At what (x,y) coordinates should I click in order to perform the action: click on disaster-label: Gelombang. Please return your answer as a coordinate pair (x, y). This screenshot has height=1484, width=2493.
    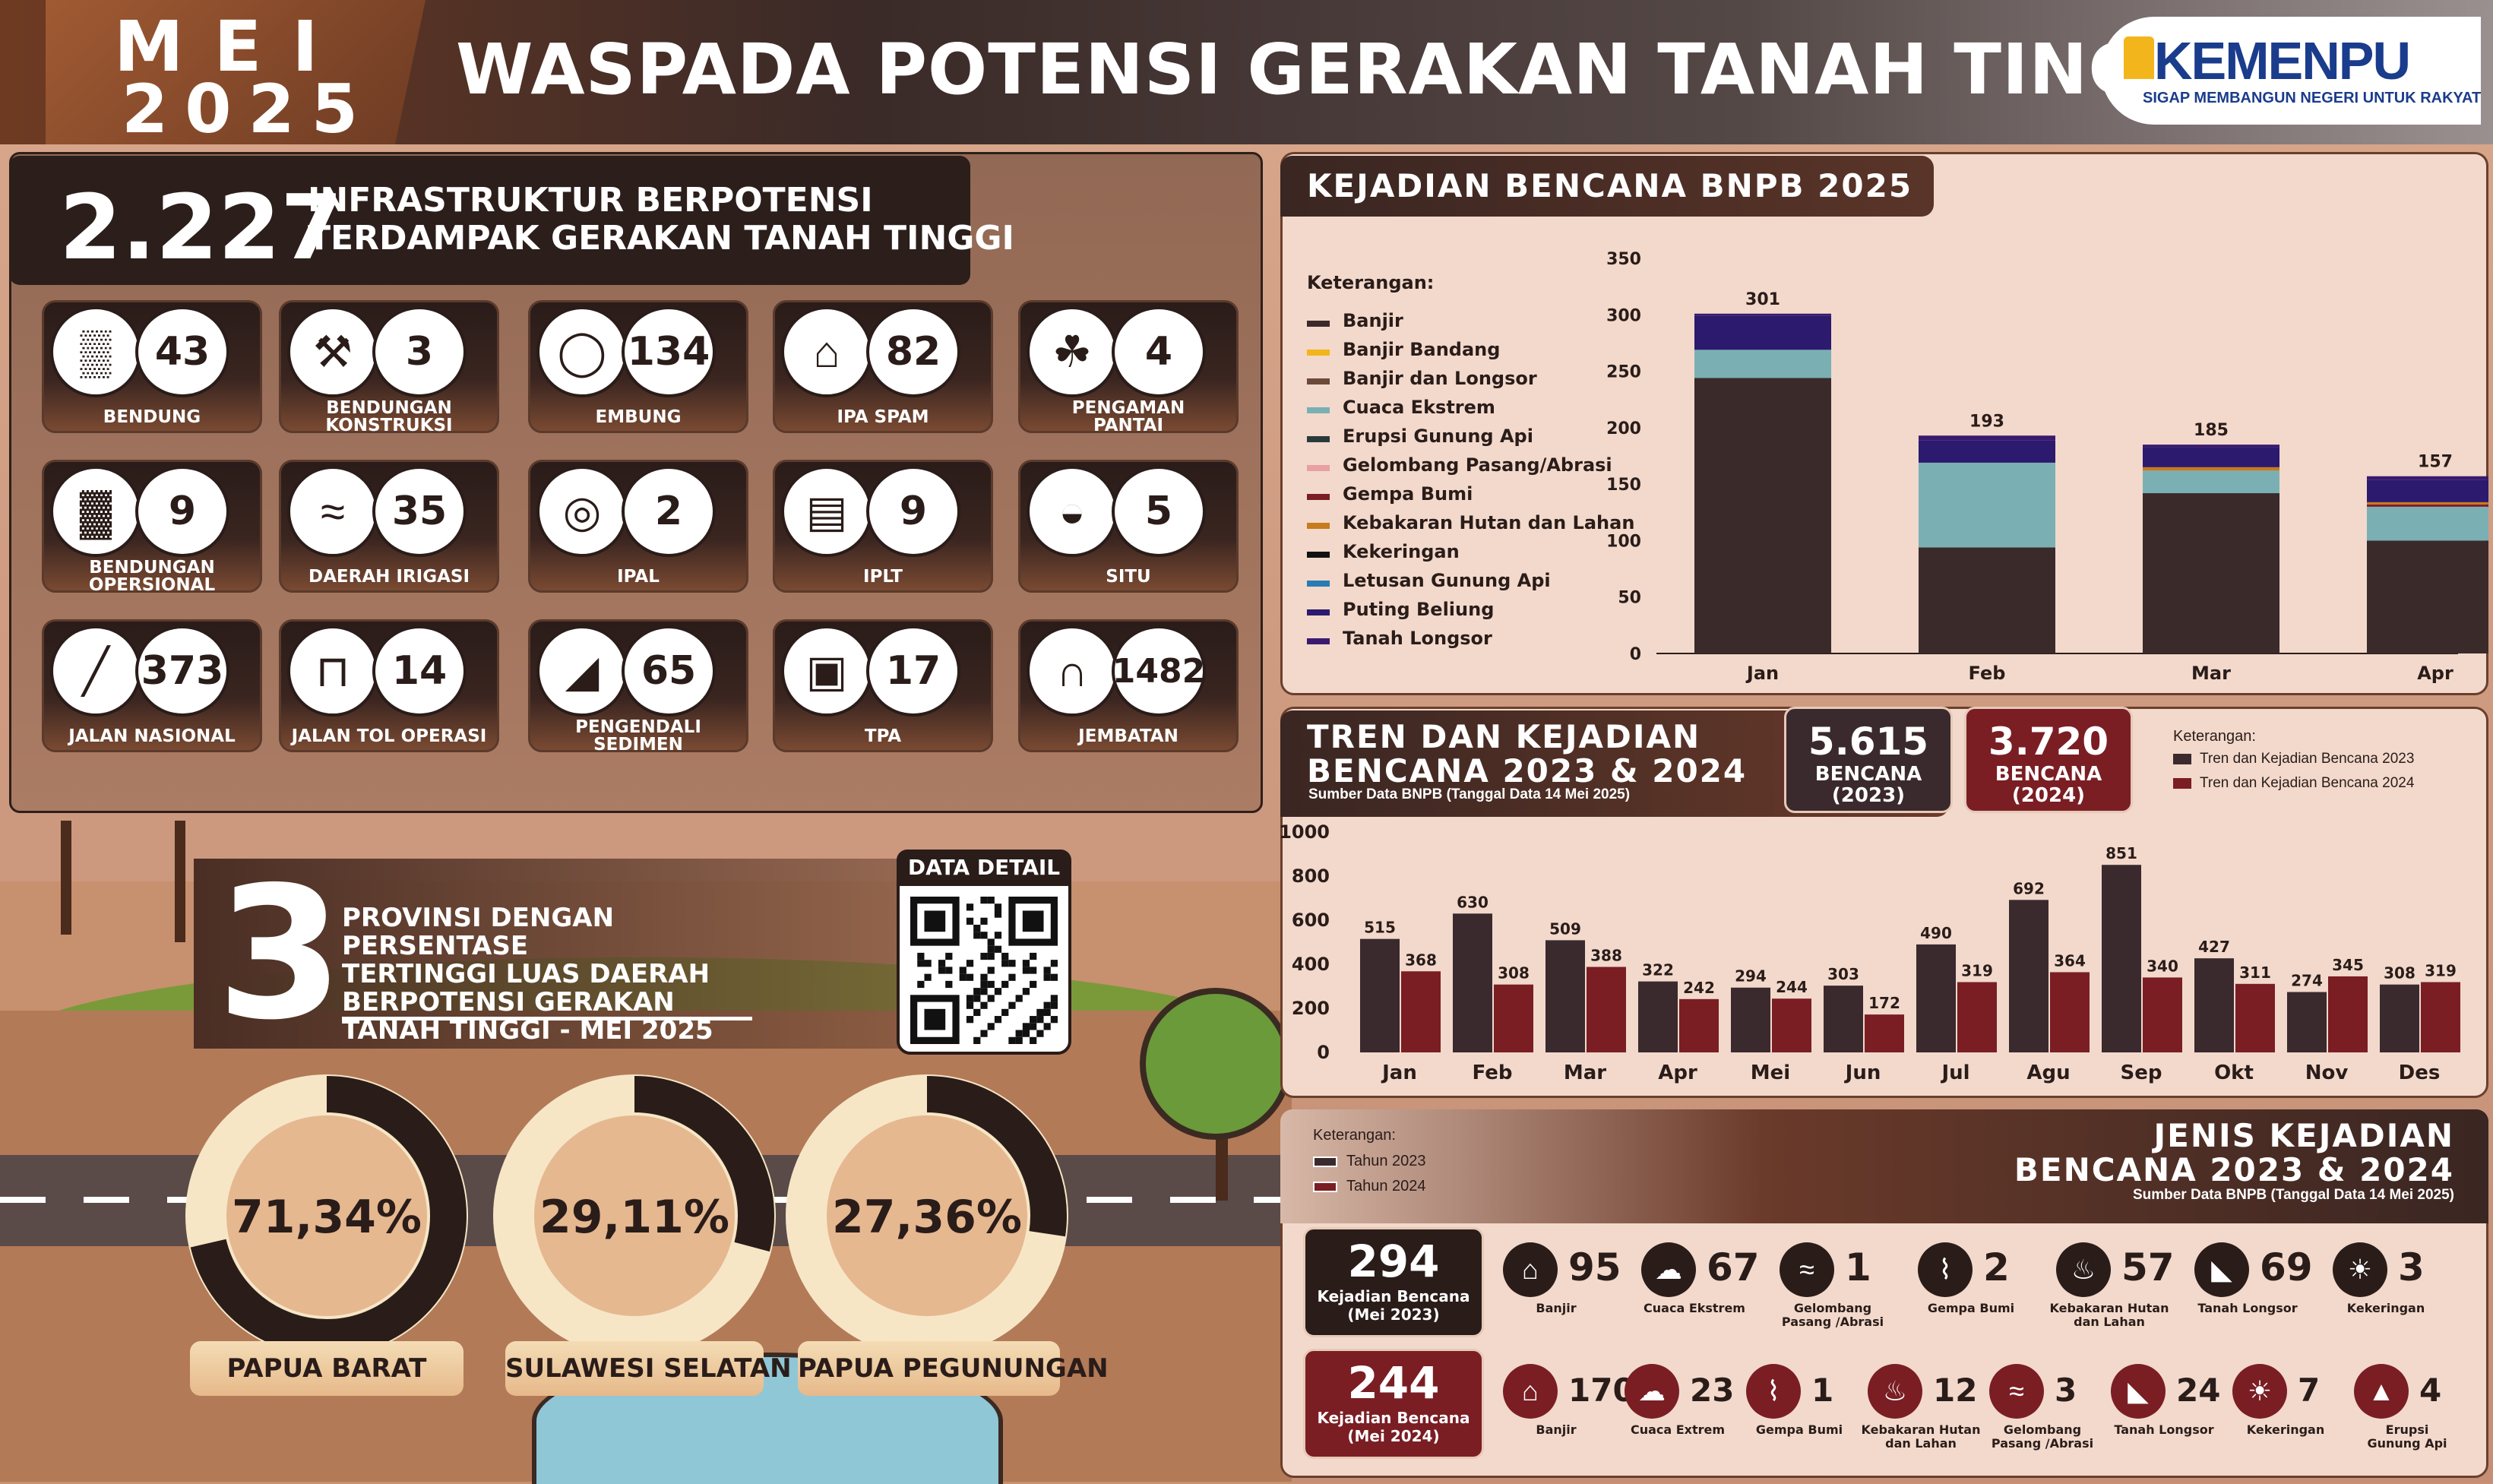
    Looking at the image, I should click on (1832, 1308).